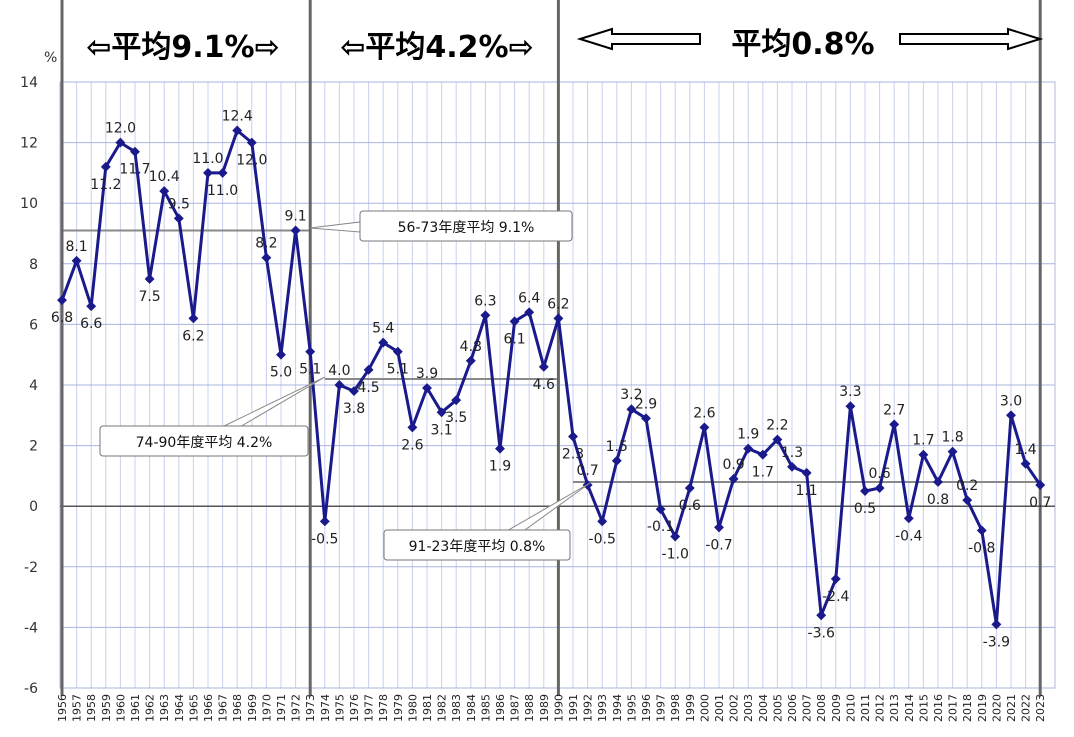 This screenshot has width=1074, height=737. I want to click on data-label: 5.4, so click(383, 329).